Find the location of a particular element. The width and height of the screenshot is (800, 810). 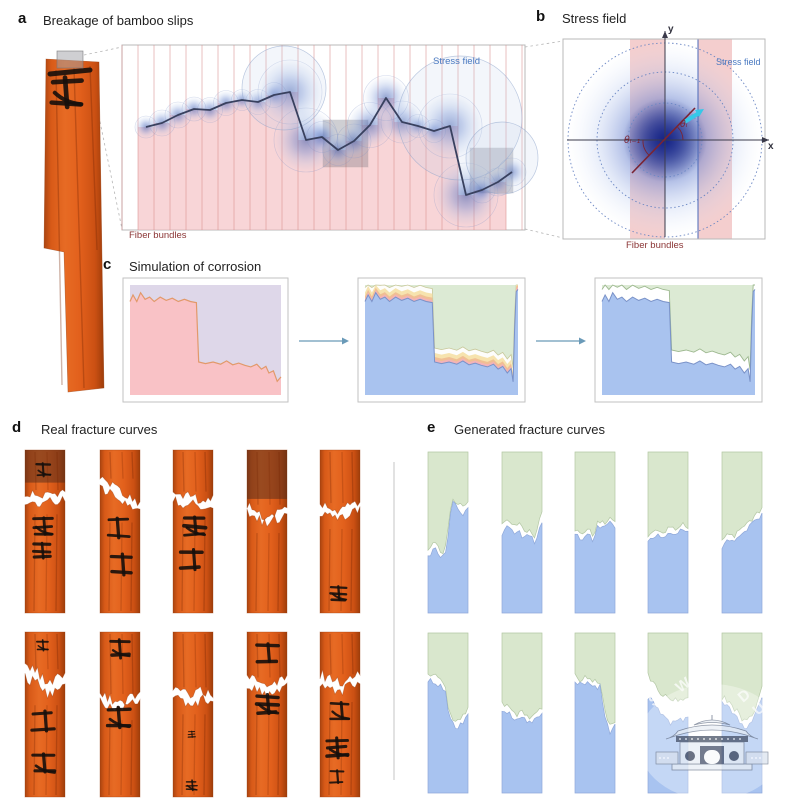

pavilion-top-roof is located at coordinates (712, 722).